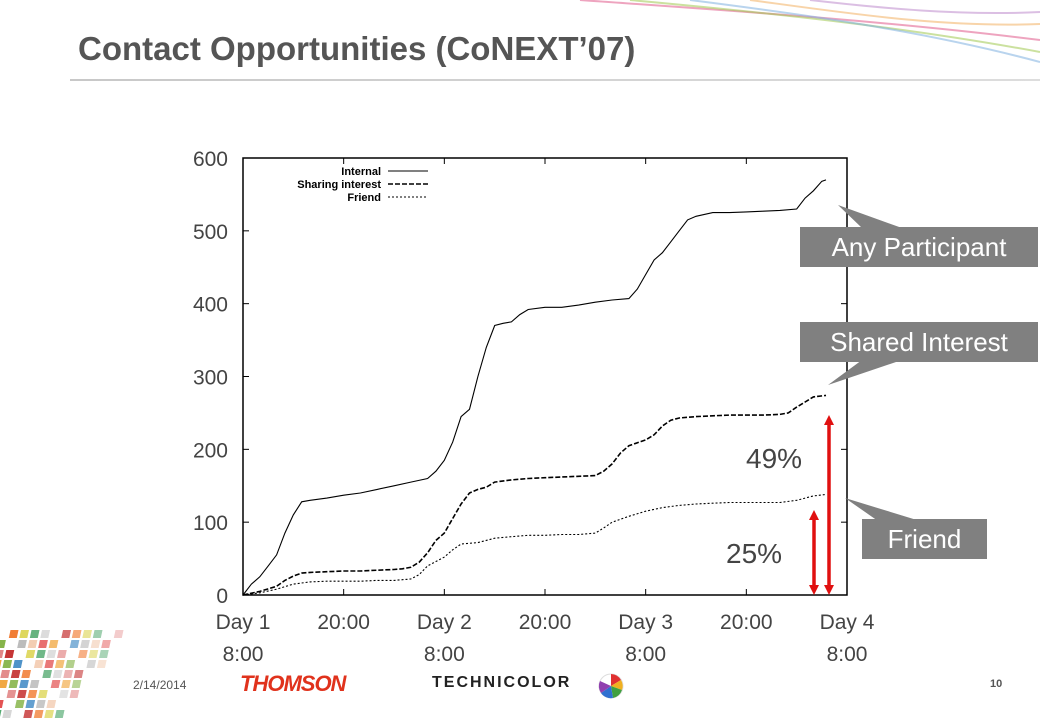 The width and height of the screenshot is (1040, 725). I want to click on callout-any-participant: Any Participant, so click(919, 247).